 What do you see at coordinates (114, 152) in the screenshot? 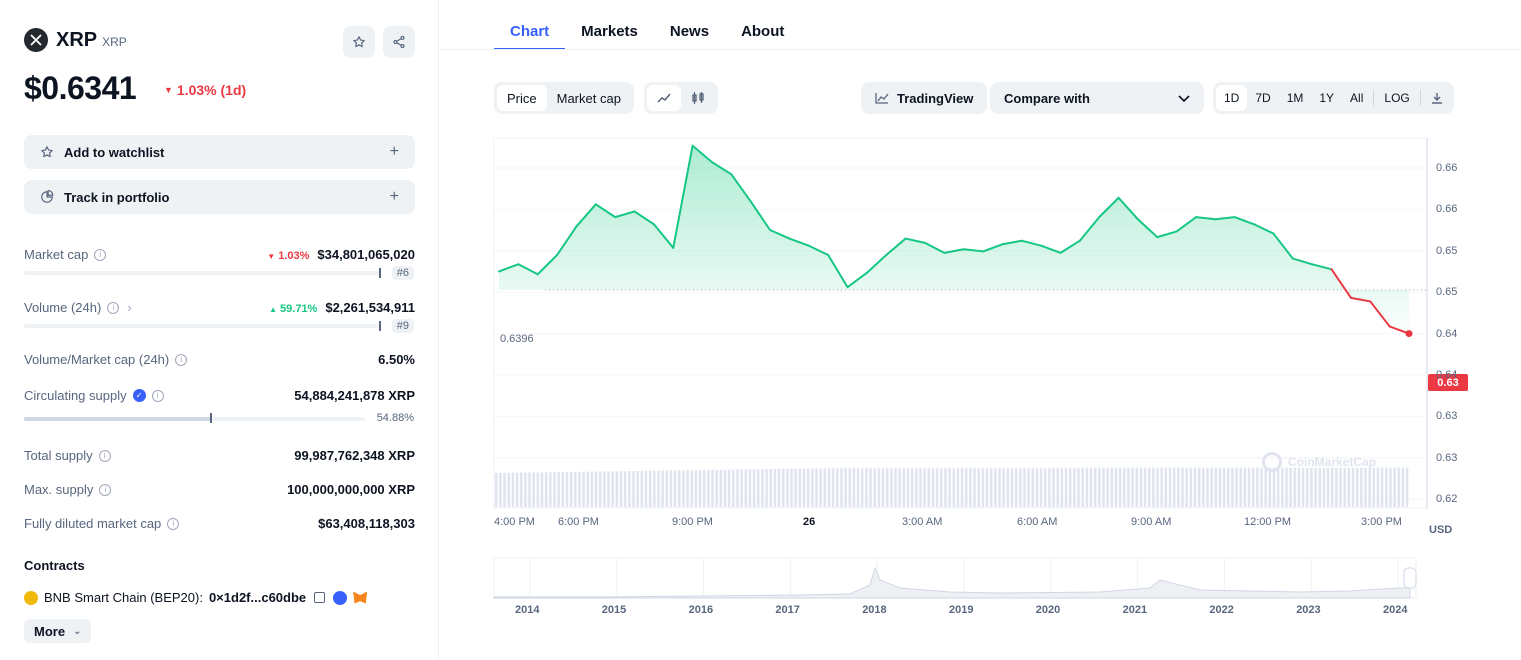
I see `watchlist-label: Add to watchlist` at bounding box center [114, 152].